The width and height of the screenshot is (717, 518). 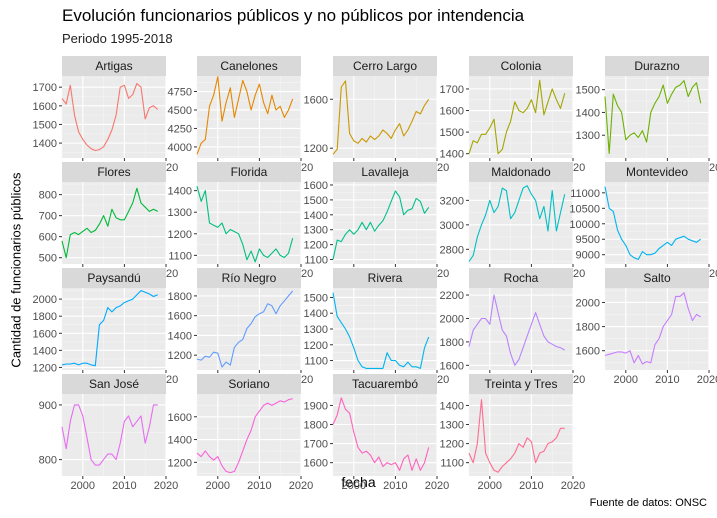 What do you see at coordinates (585, 194) in the screenshot?
I see `y-tick-label: 11000` at bounding box center [585, 194].